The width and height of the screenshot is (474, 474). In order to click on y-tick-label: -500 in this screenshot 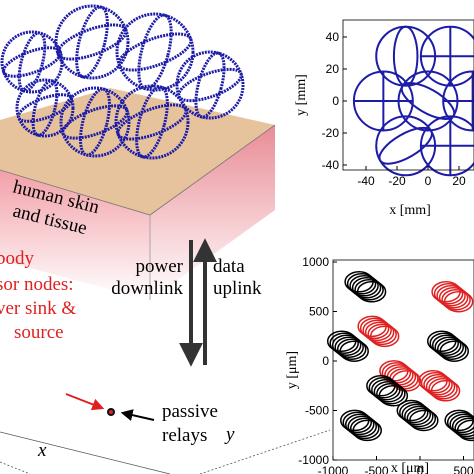, I will do `click(317, 411)`.